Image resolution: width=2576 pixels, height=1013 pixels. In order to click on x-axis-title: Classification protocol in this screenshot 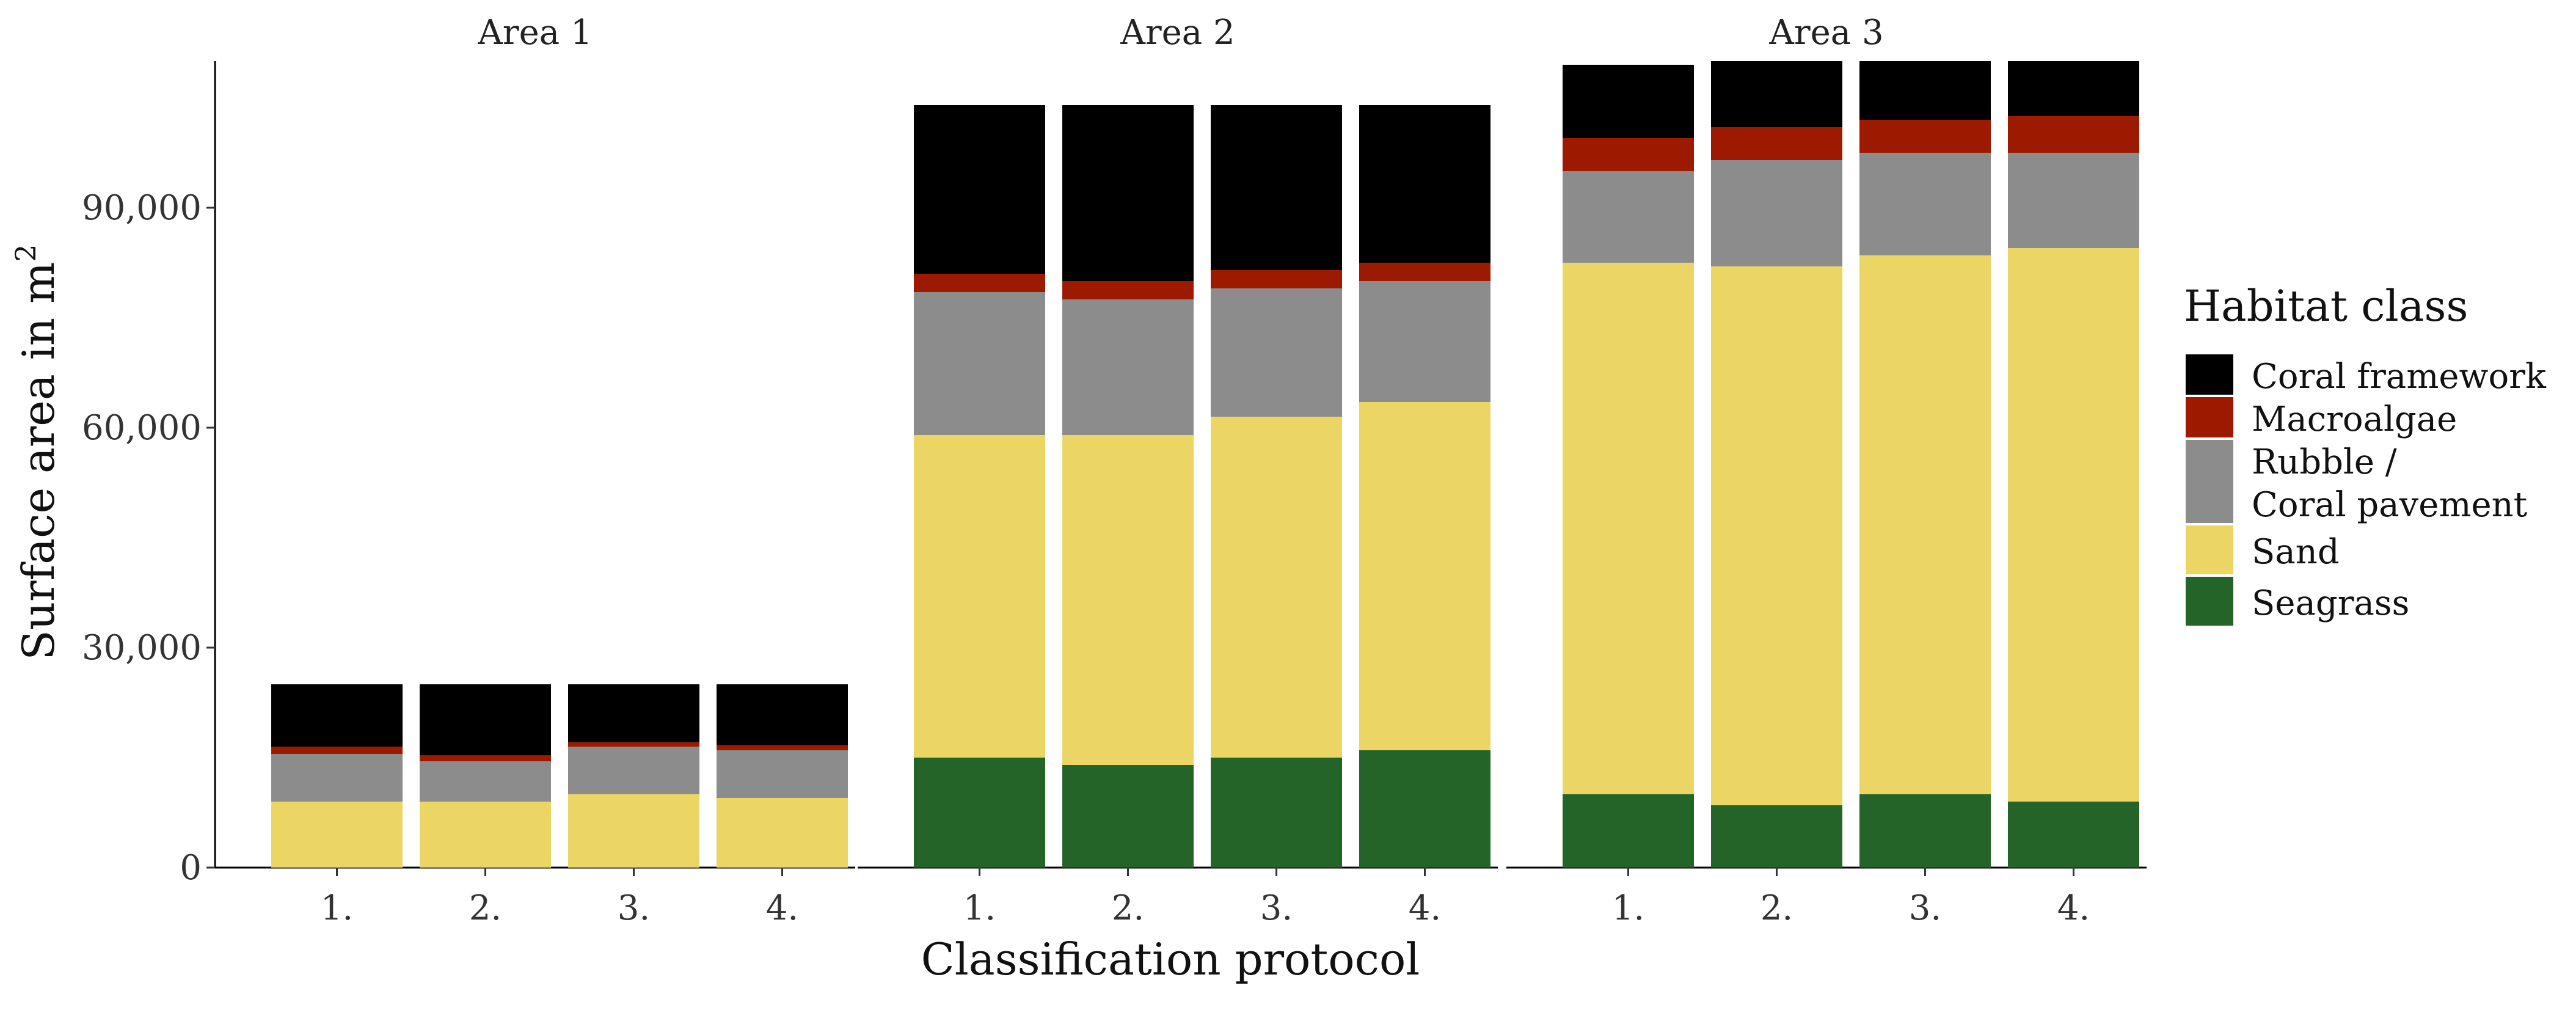, I will do `click(1170, 959)`.